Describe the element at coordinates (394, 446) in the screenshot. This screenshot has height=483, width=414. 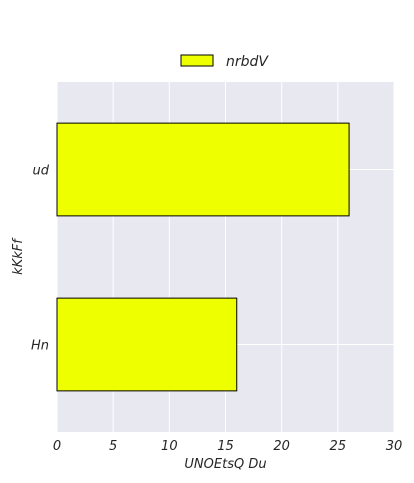
I see `x-tick-label: 30` at that location.